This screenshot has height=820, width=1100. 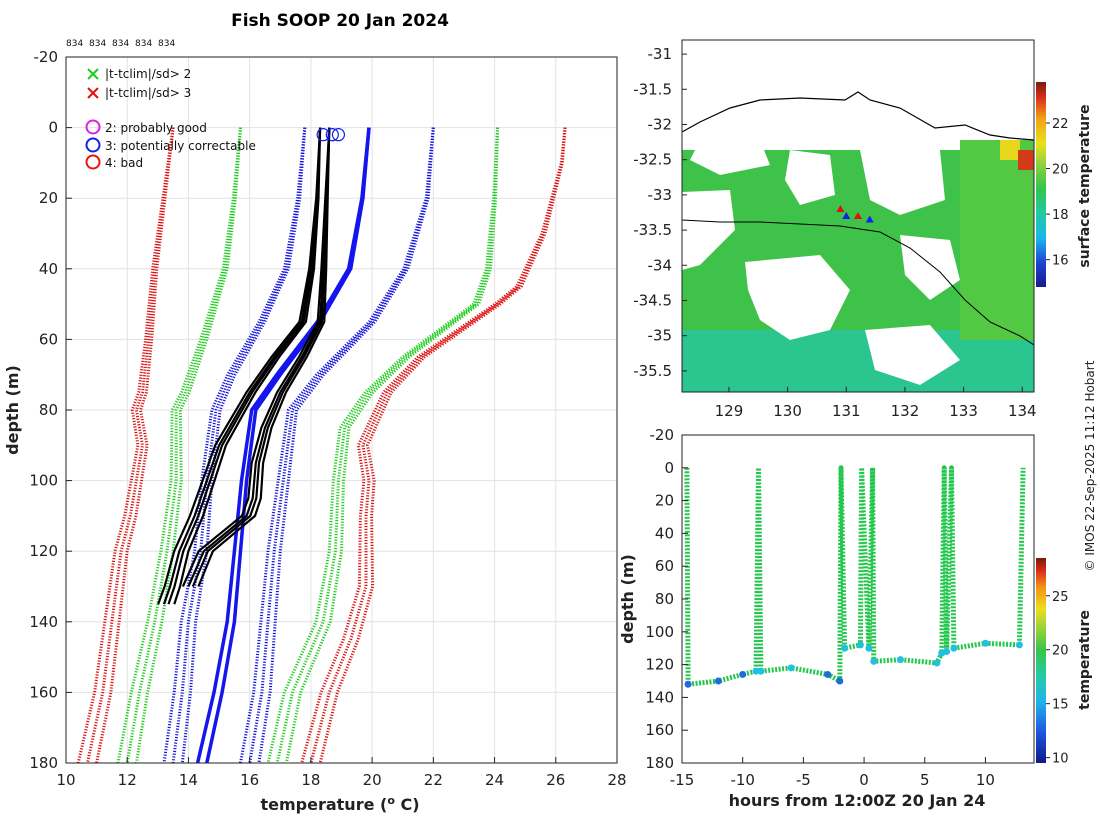 I want to click on time-y-tick-label: 0, so click(x=669, y=468).